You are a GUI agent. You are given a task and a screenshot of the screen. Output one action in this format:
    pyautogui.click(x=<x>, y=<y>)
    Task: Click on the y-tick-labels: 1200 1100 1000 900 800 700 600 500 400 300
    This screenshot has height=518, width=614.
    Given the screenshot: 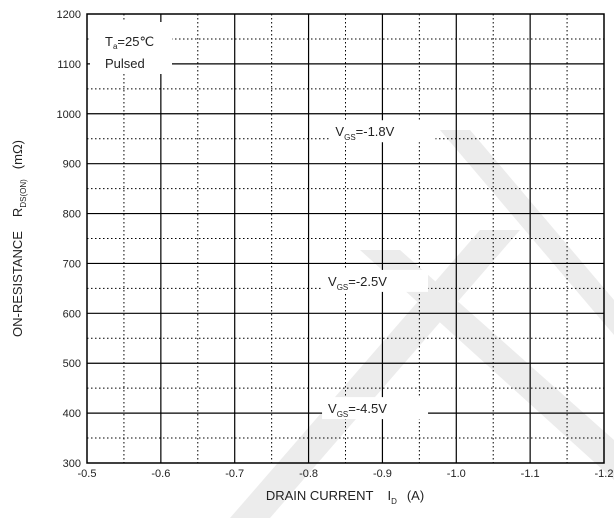 What is the action you would take?
    pyautogui.click(x=69, y=239)
    